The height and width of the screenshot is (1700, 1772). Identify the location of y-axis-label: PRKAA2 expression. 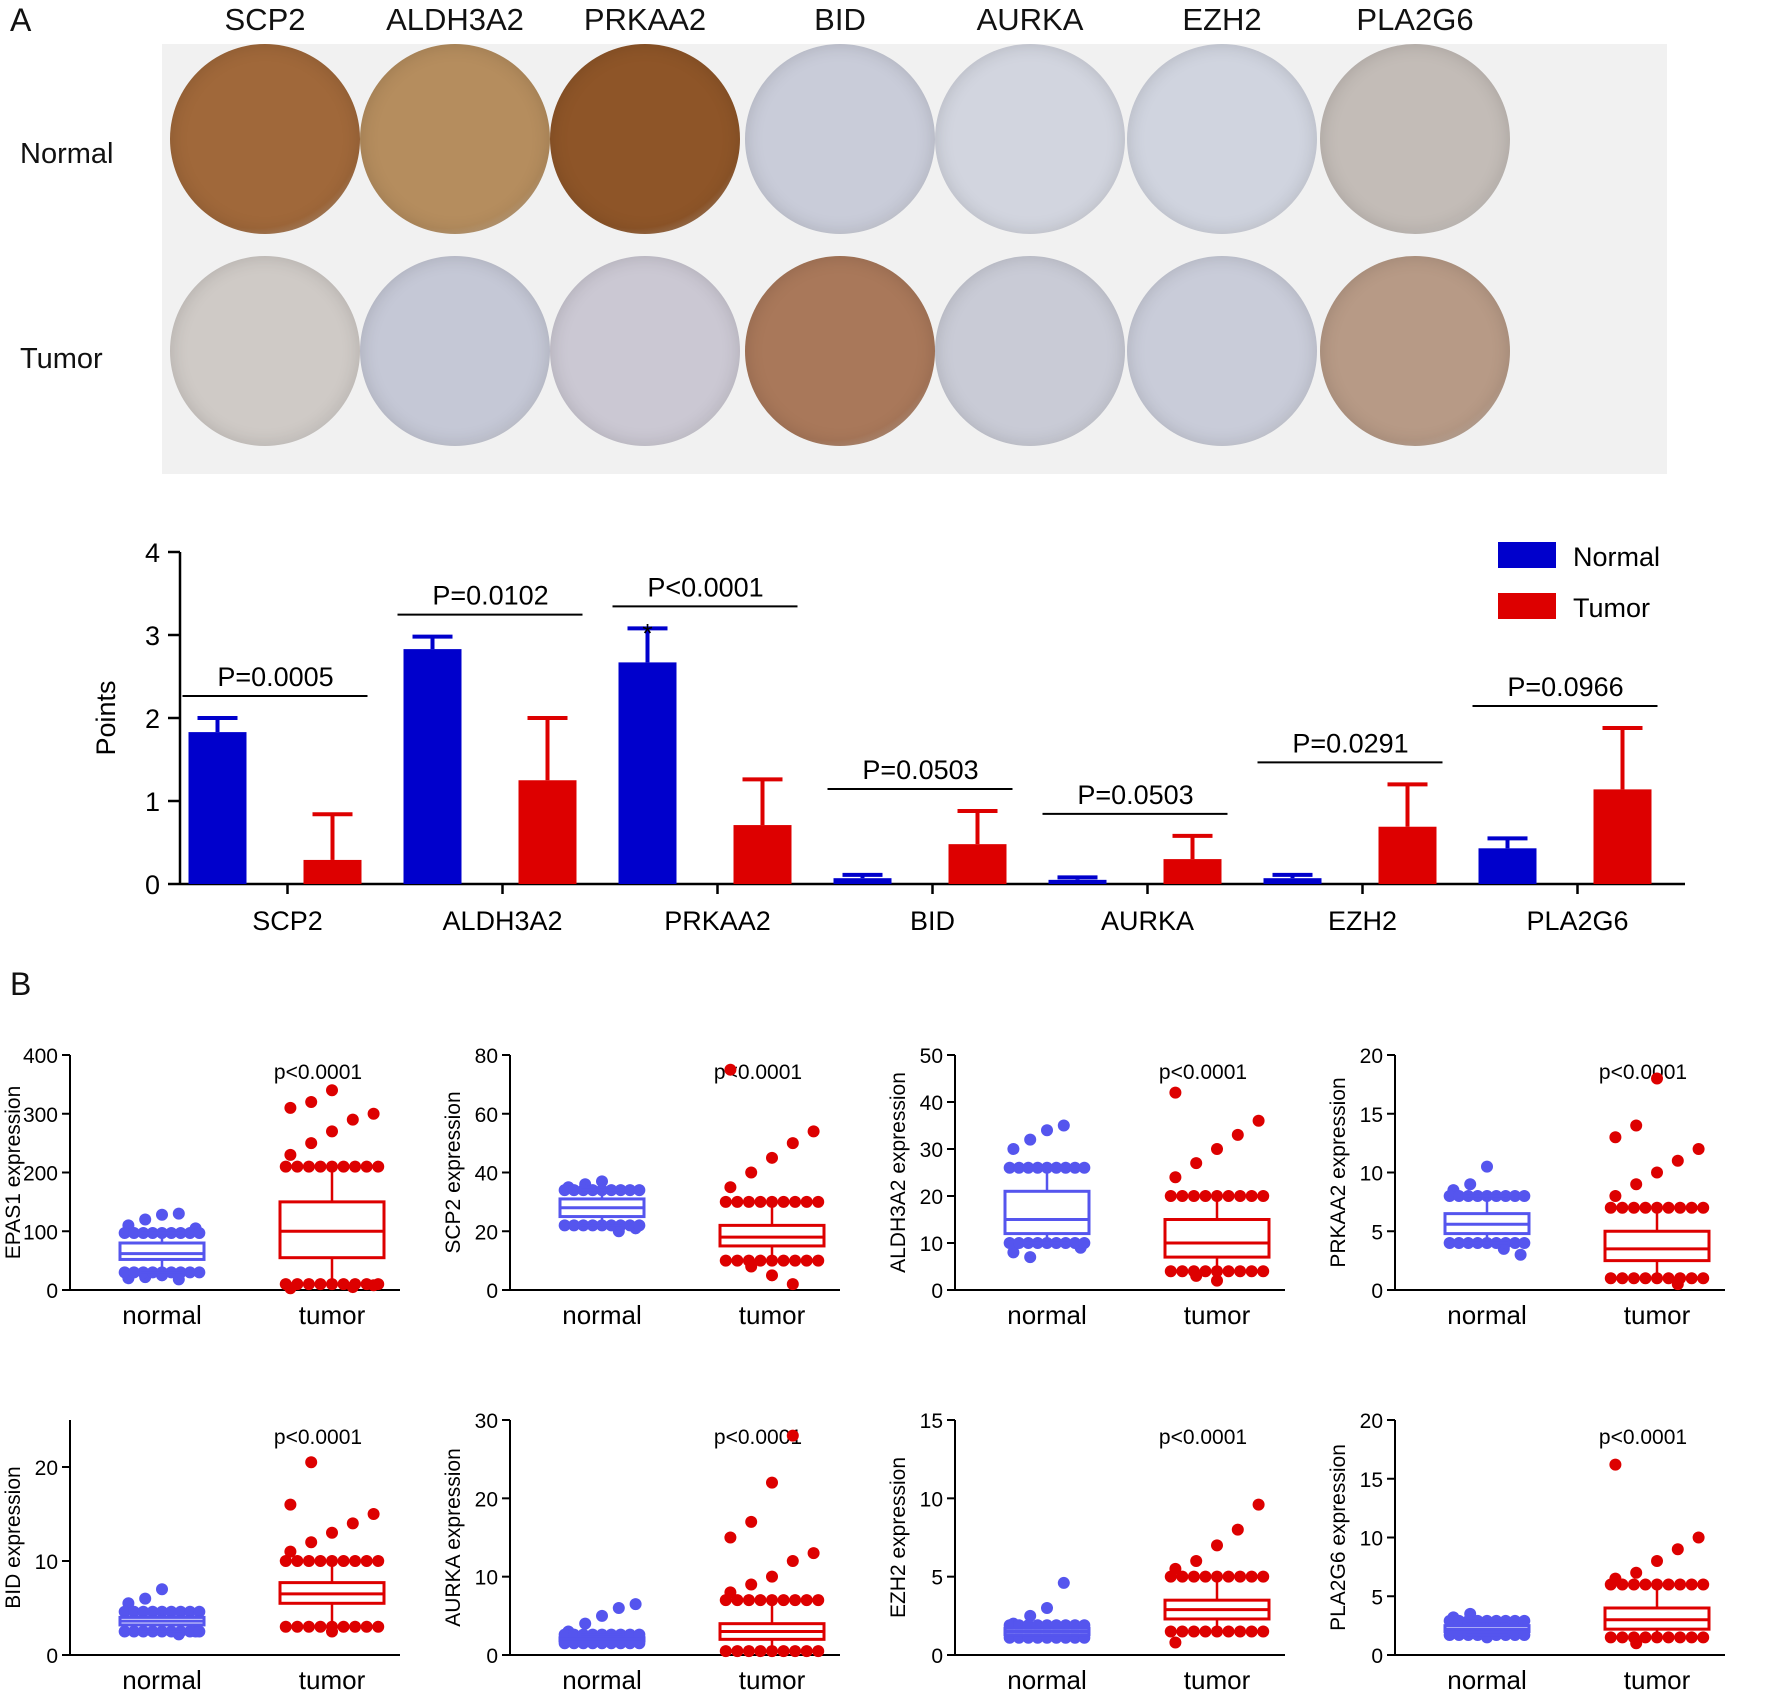
(1338, 1172).